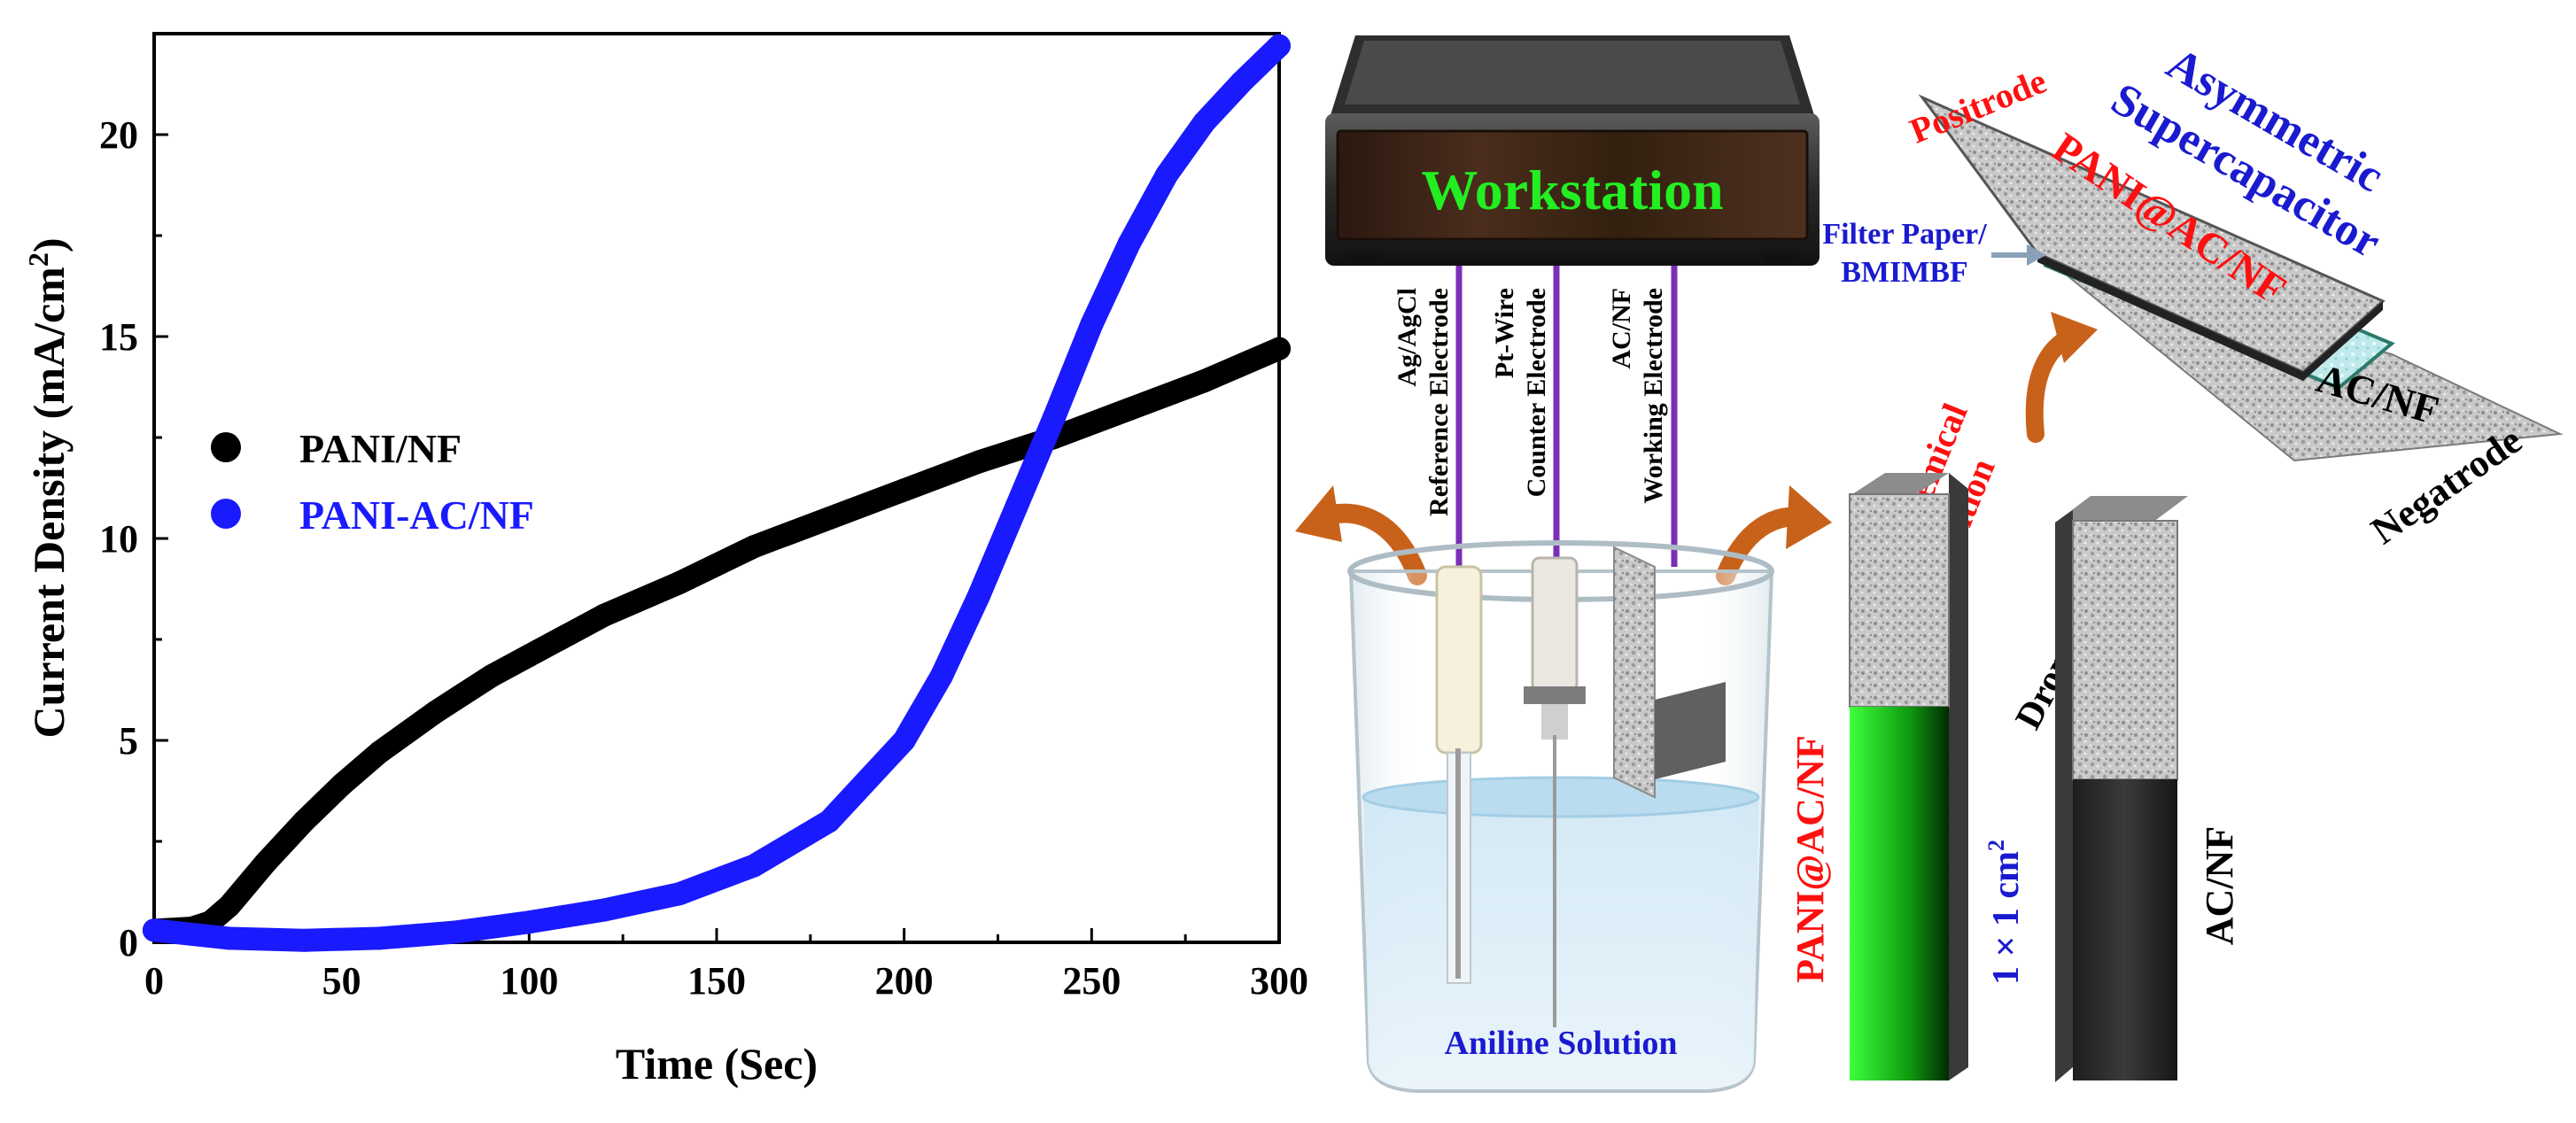 This screenshot has height=1123, width=2576. I want to click on working-electrode-label: AC/NF Working Electrode, so click(1637, 396).